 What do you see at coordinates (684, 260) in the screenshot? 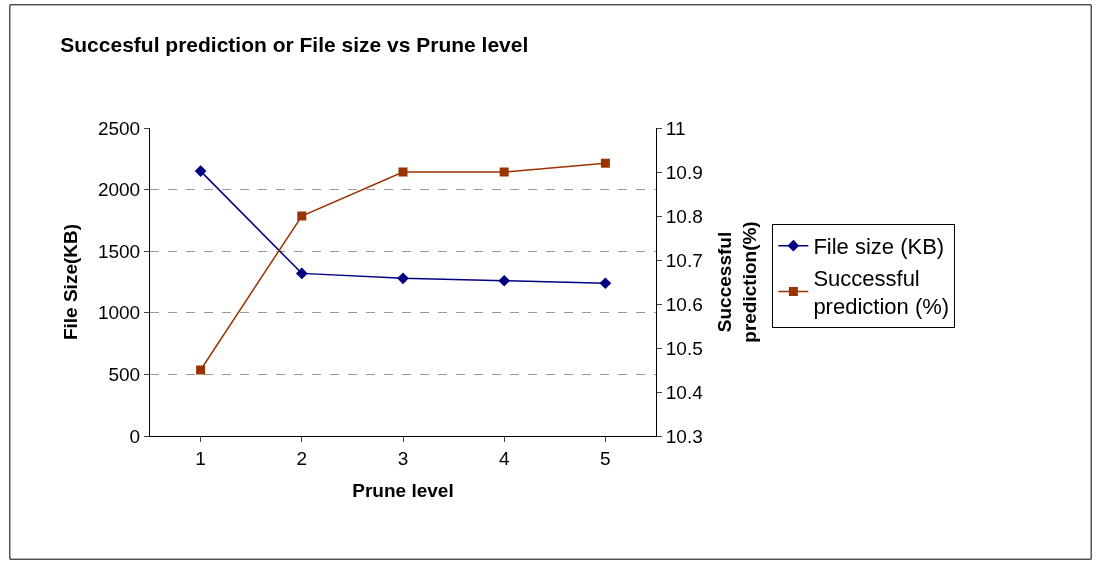
I see `y2-tick-label: 10.7` at bounding box center [684, 260].